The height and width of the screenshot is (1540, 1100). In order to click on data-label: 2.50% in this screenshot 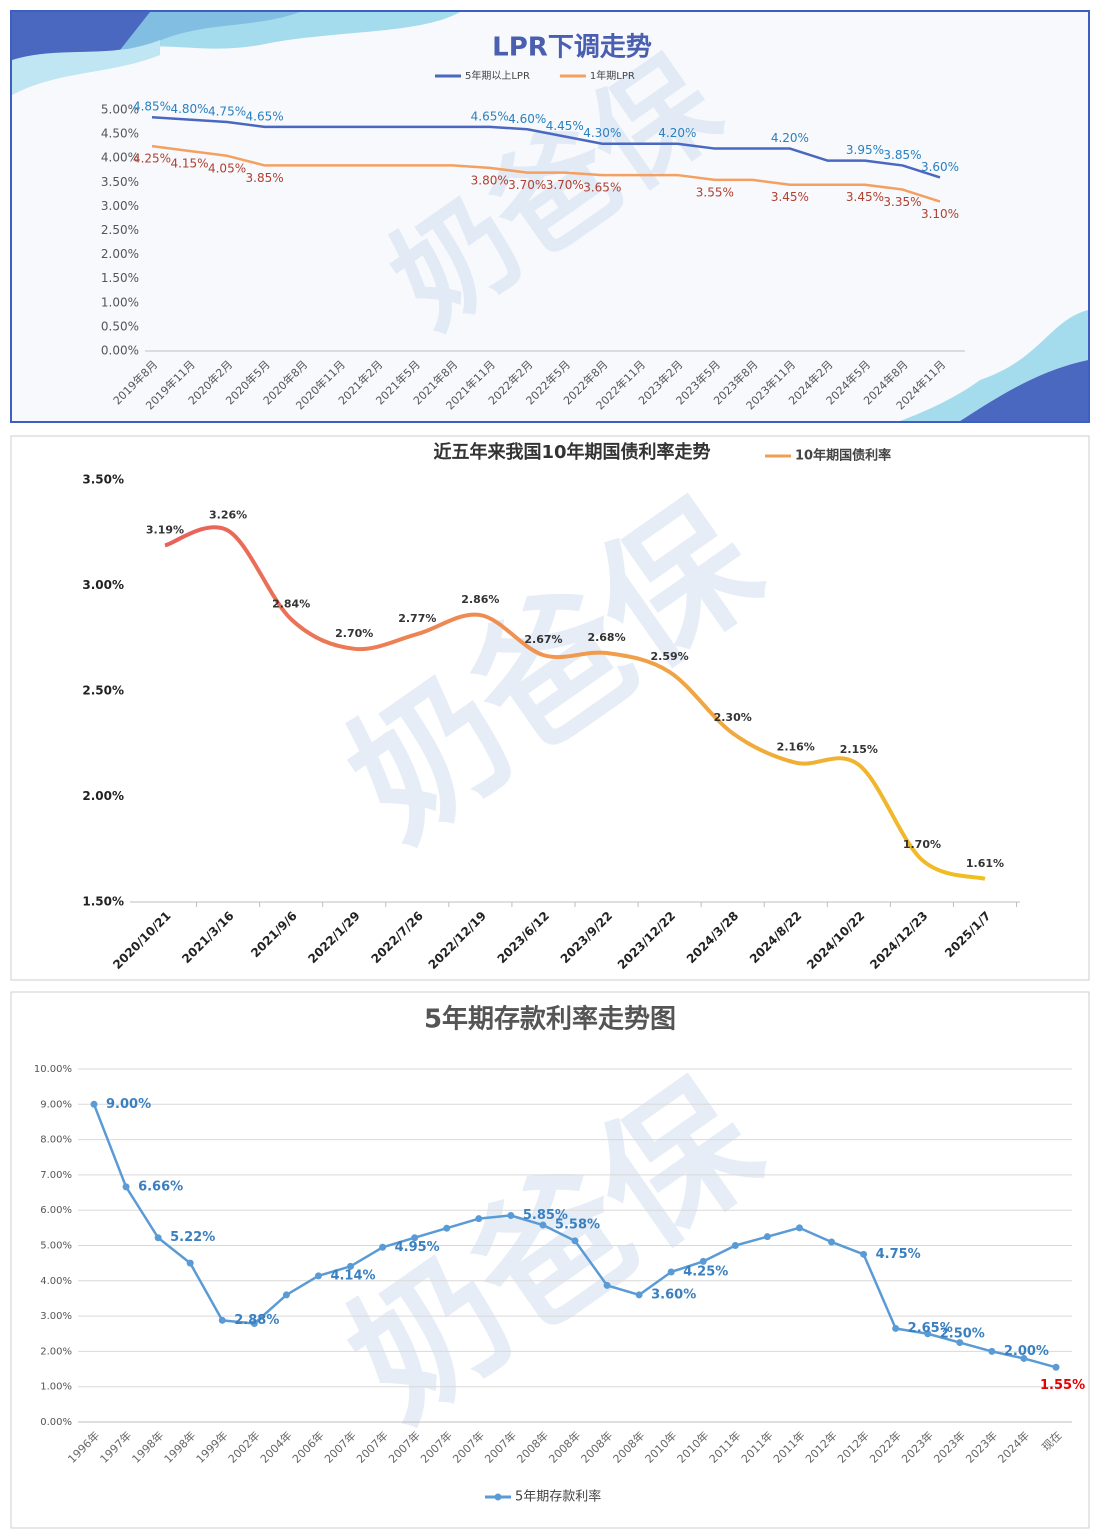, I will do `click(962, 1333)`.